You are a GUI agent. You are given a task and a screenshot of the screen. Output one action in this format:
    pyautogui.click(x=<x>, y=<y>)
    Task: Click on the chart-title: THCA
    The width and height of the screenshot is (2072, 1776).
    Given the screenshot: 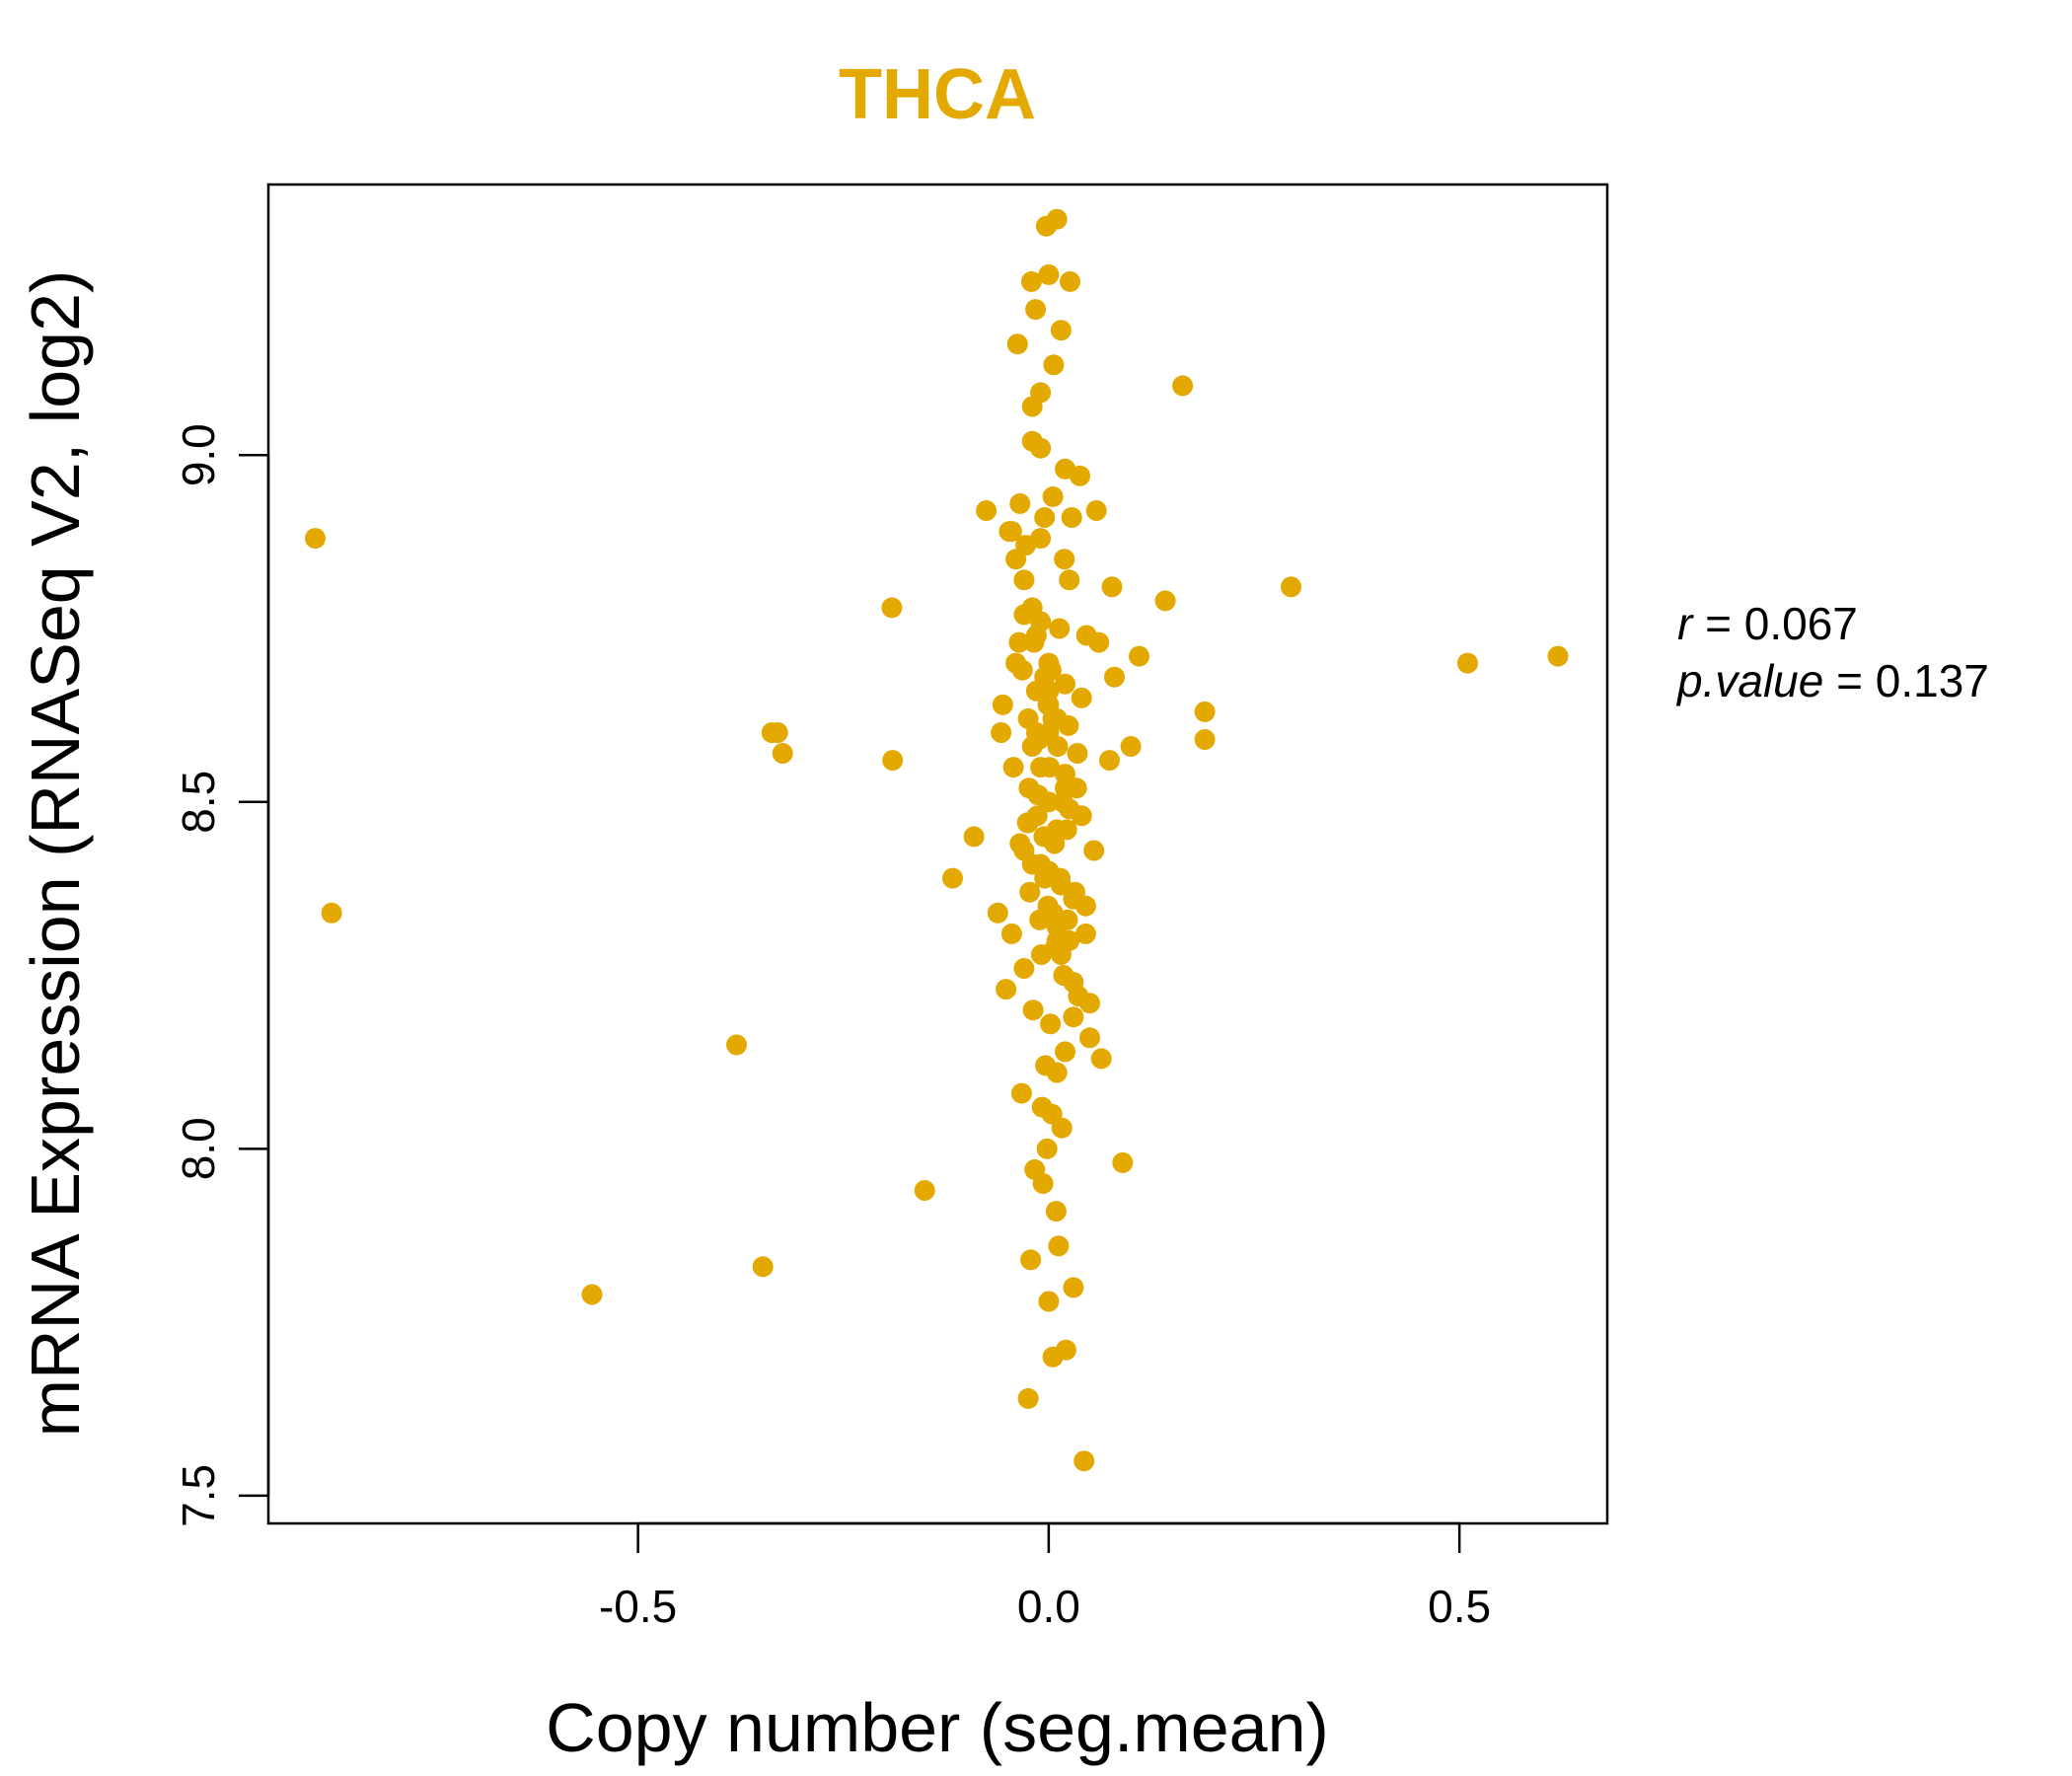 What is the action you would take?
    pyautogui.click(x=938, y=94)
    